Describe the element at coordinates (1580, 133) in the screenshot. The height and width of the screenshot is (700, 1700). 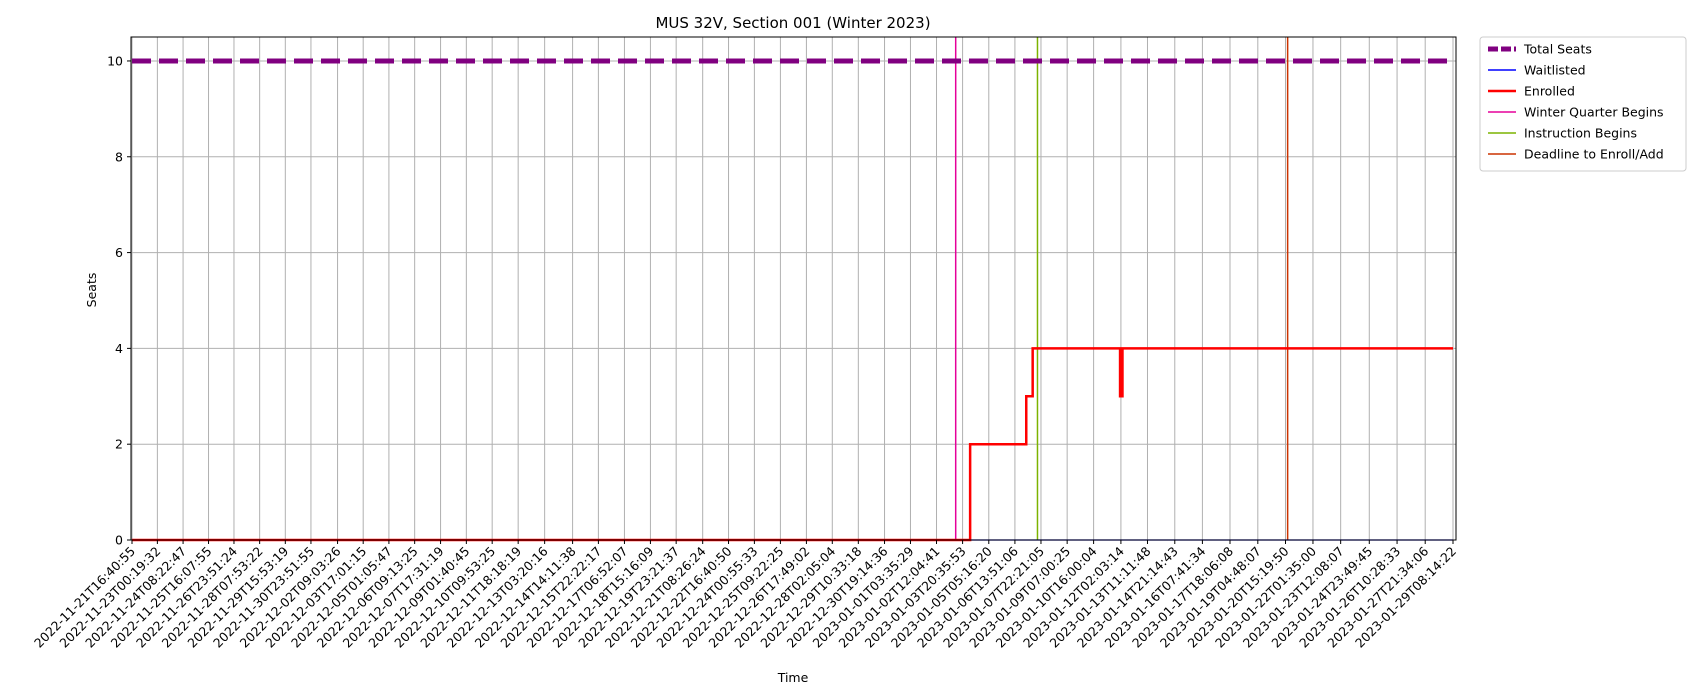
I see `legend-label: Instruction Begins` at that location.